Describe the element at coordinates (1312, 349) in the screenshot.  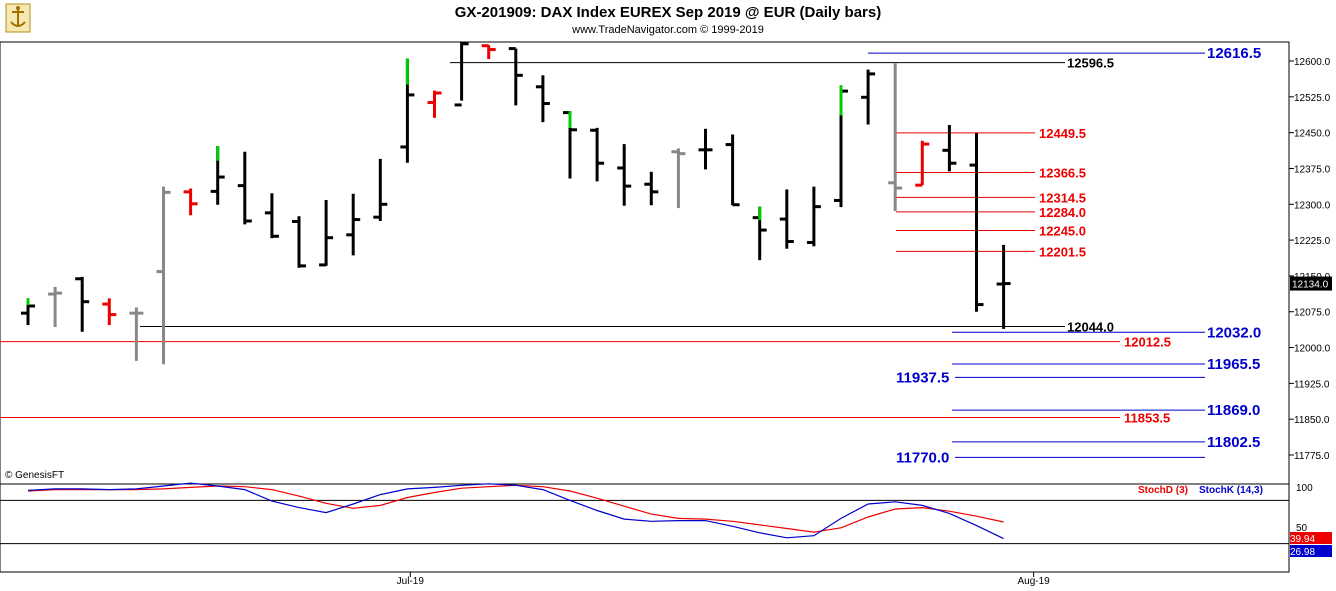
I see `price-tick-label: 12000.0` at that location.